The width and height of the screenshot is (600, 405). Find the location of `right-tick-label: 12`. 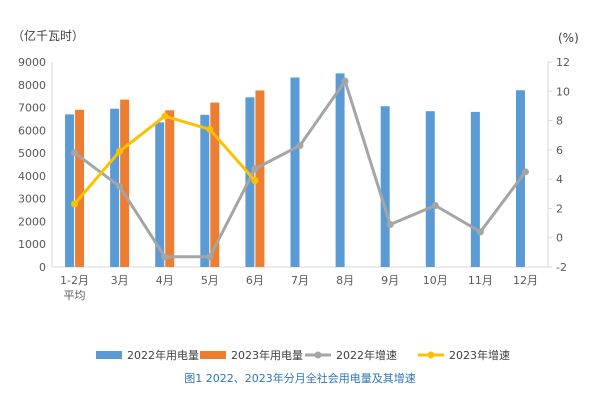

right-tick-label: 12 is located at coordinates (563, 62).